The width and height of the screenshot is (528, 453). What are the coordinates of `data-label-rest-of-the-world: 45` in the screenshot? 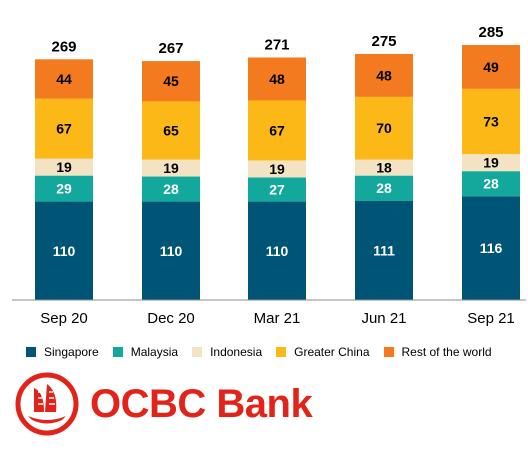 It's located at (171, 81).